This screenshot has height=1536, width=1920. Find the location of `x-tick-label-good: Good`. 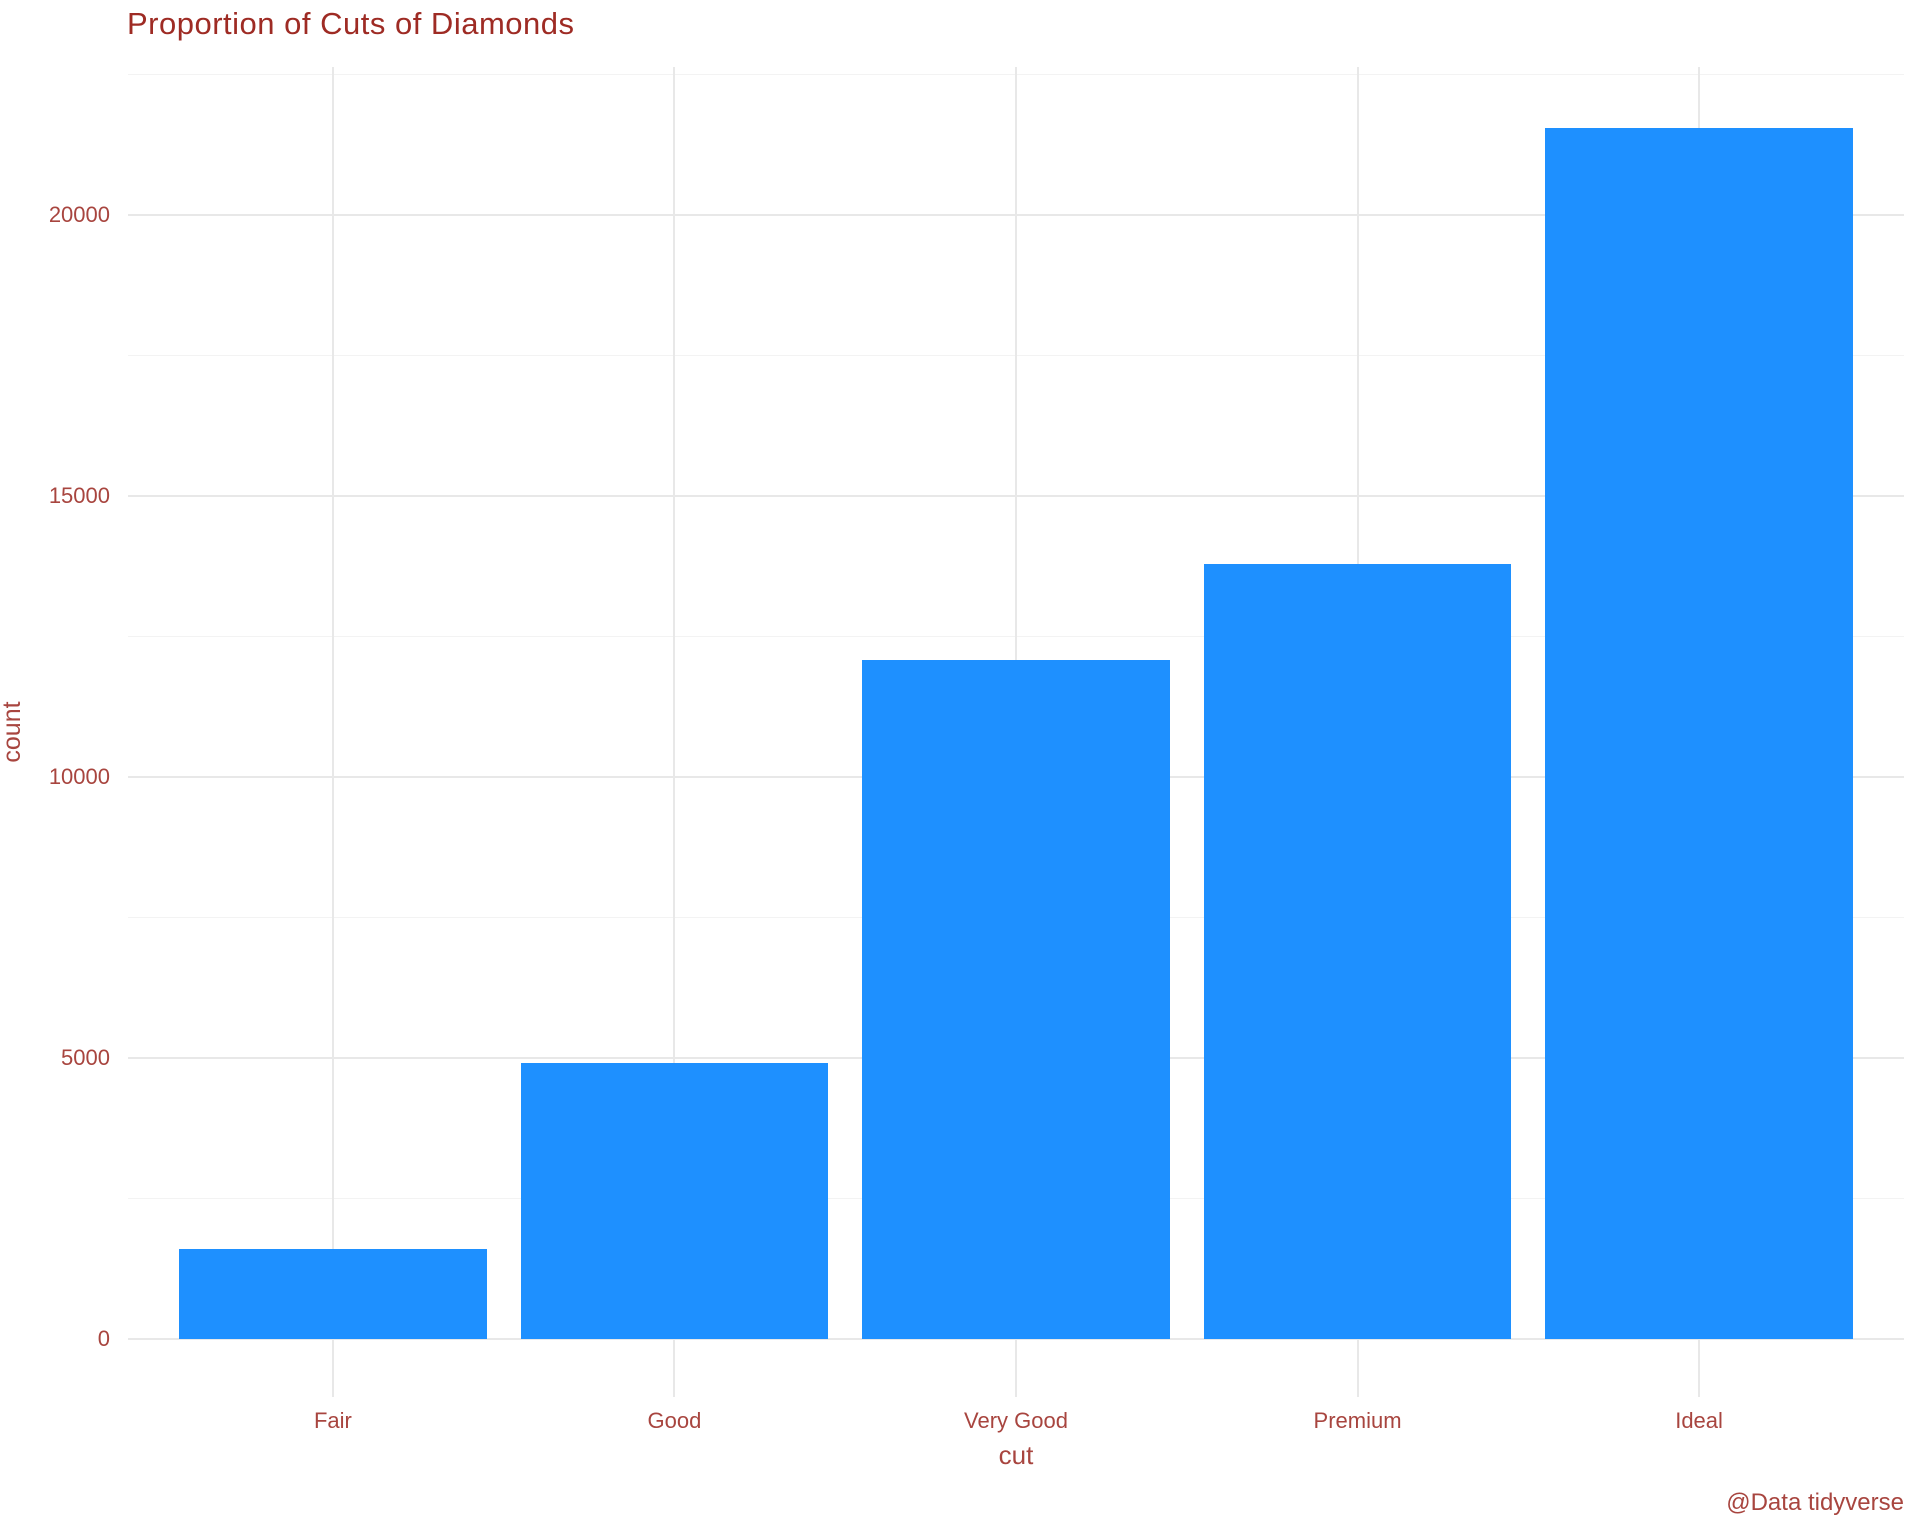

x-tick-label-good: Good is located at coordinates (674, 1420).